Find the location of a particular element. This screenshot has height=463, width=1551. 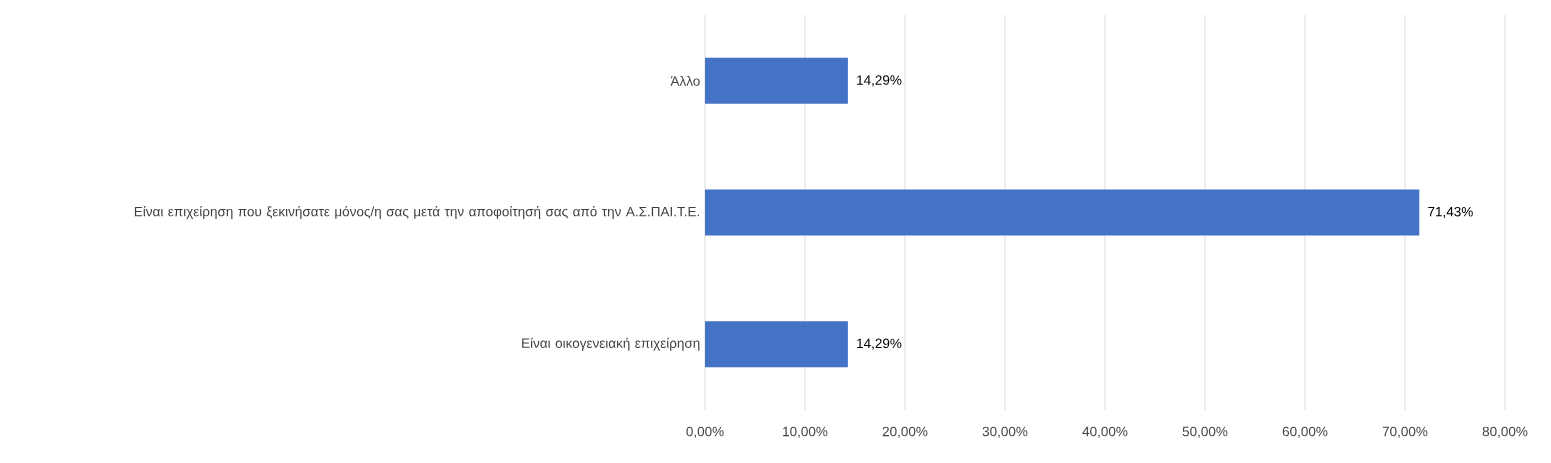

x-tick-label: 70,00% is located at coordinates (1405, 432).